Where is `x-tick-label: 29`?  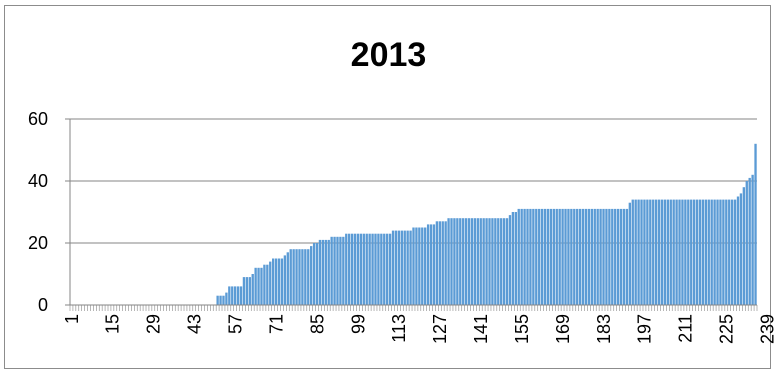 x-tick-label: 29 is located at coordinates (154, 324).